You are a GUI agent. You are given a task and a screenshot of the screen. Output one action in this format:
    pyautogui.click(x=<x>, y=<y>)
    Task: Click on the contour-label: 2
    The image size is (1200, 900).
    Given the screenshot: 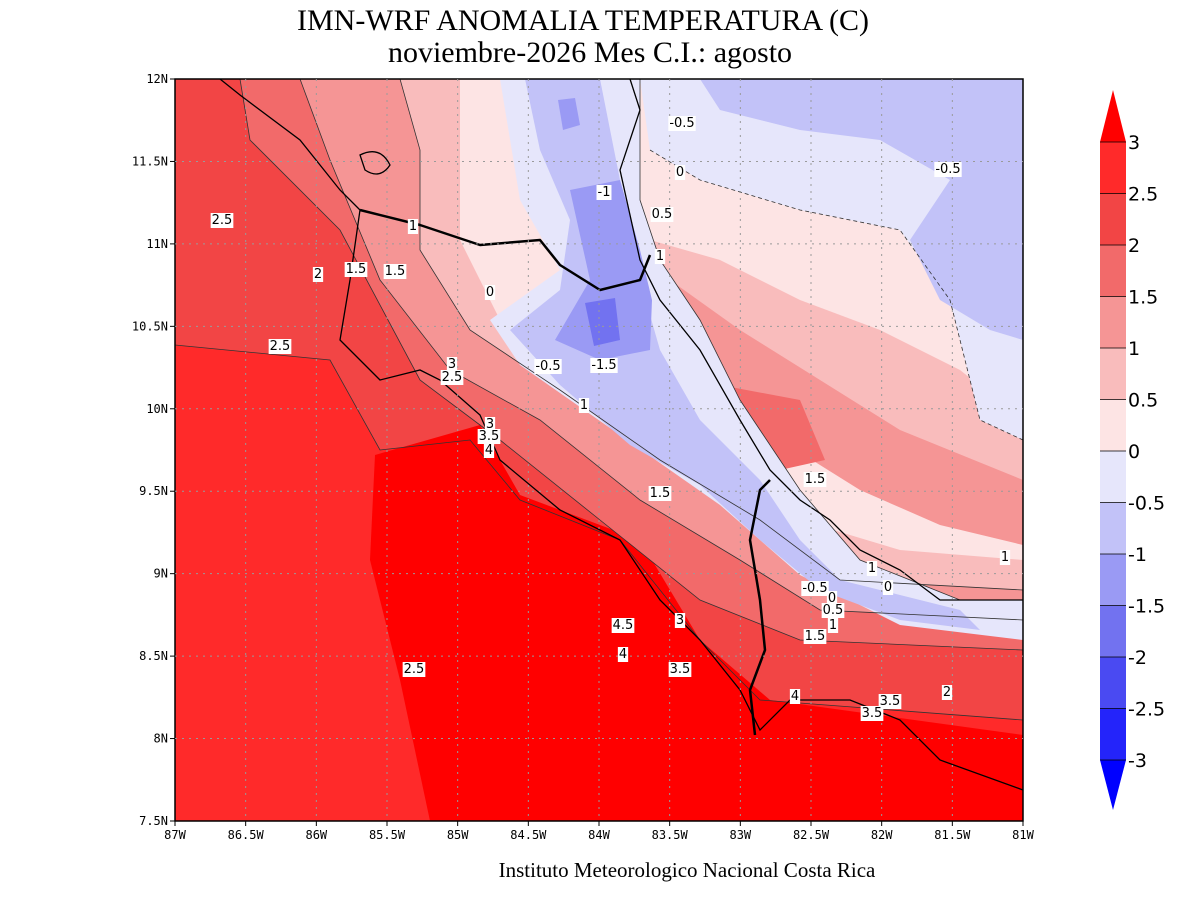 What is the action you would take?
    pyautogui.click(x=947, y=692)
    